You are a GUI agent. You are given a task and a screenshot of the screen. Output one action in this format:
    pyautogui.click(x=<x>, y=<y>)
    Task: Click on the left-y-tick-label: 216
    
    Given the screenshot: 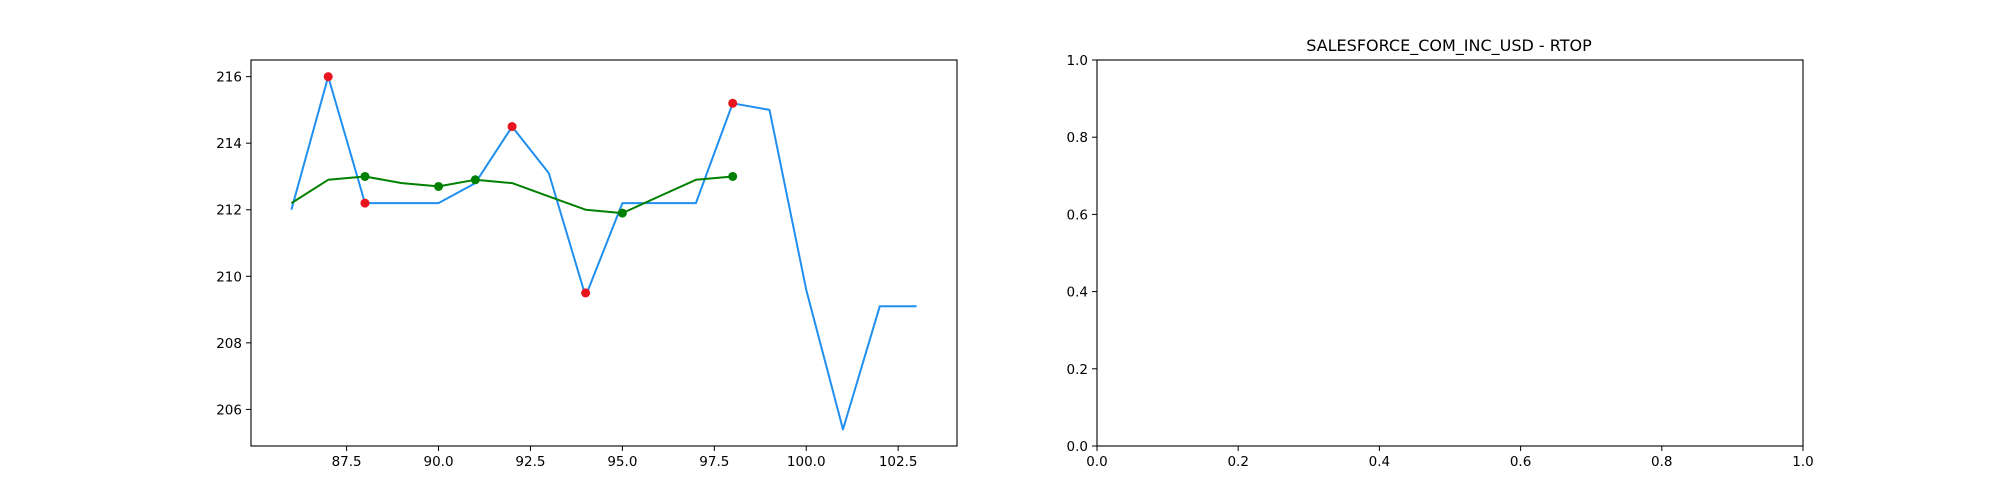 What is the action you would take?
    pyautogui.click(x=229, y=78)
    